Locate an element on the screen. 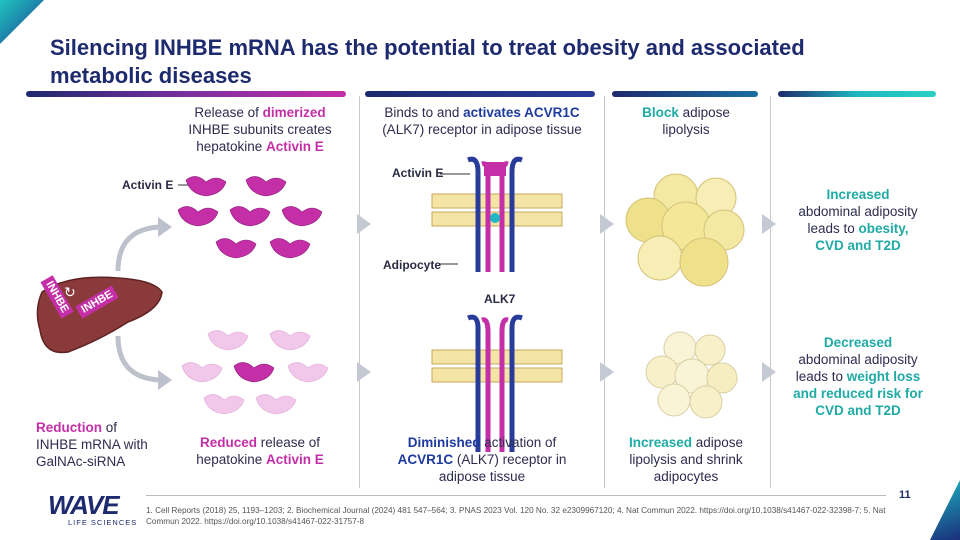 The height and width of the screenshot is (540, 960). receptor-inactive-illustration is located at coordinates (497, 383).